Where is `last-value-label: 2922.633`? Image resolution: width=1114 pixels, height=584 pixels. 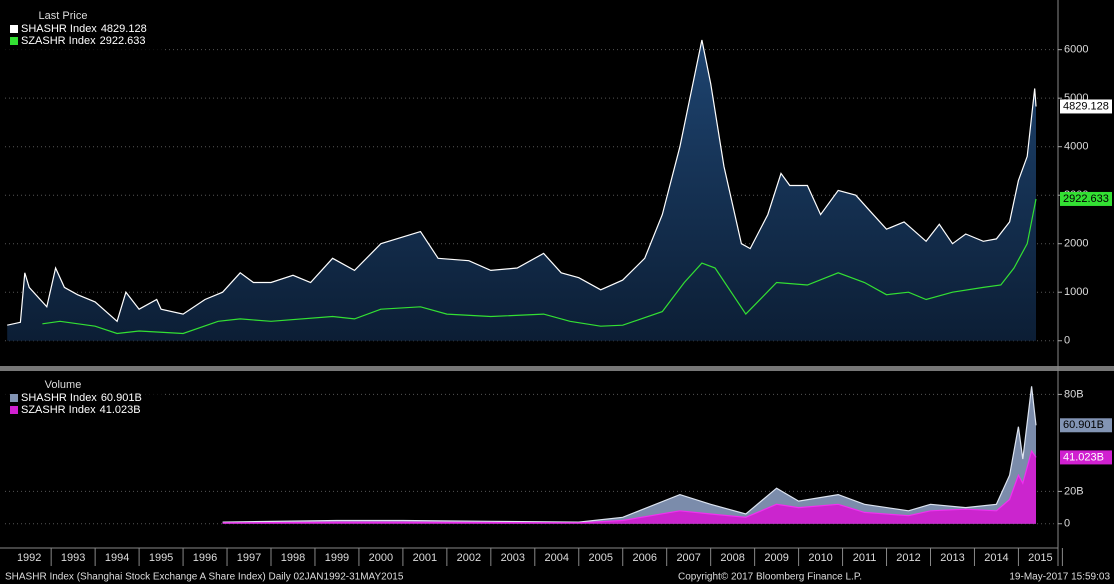
last-value-label: 2922.633 is located at coordinates (1086, 199).